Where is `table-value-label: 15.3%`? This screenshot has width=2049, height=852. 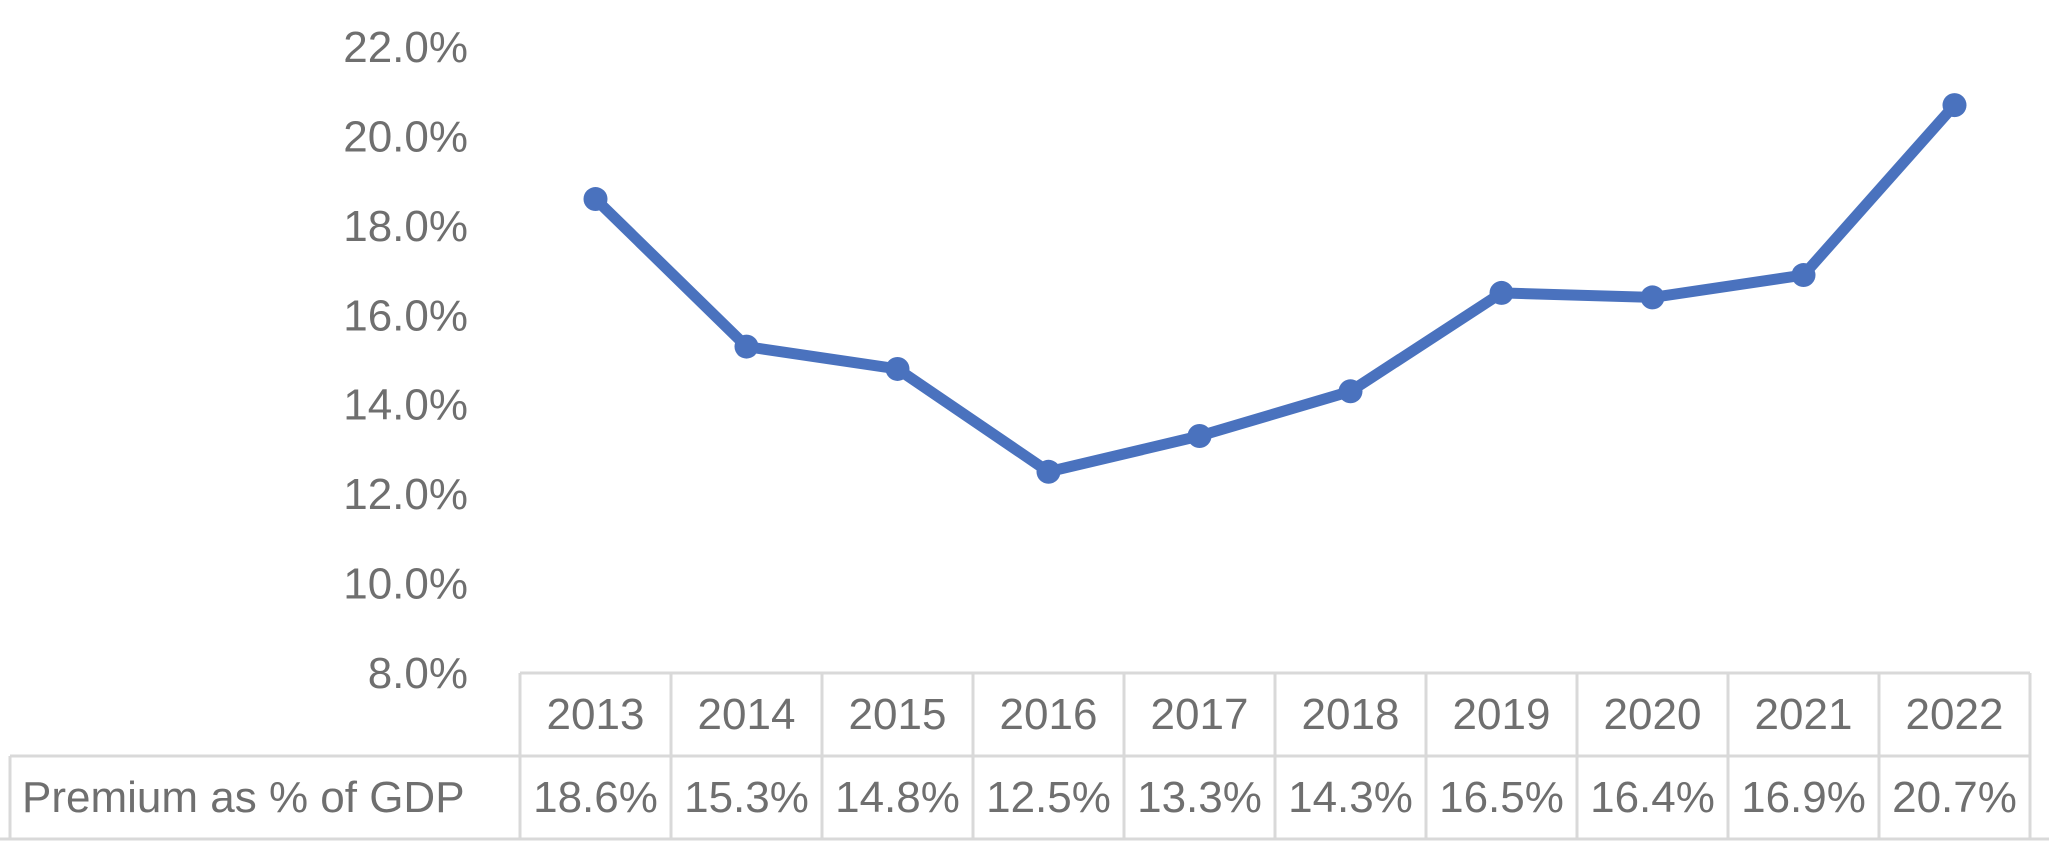 table-value-label: 15.3% is located at coordinates (746, 797).